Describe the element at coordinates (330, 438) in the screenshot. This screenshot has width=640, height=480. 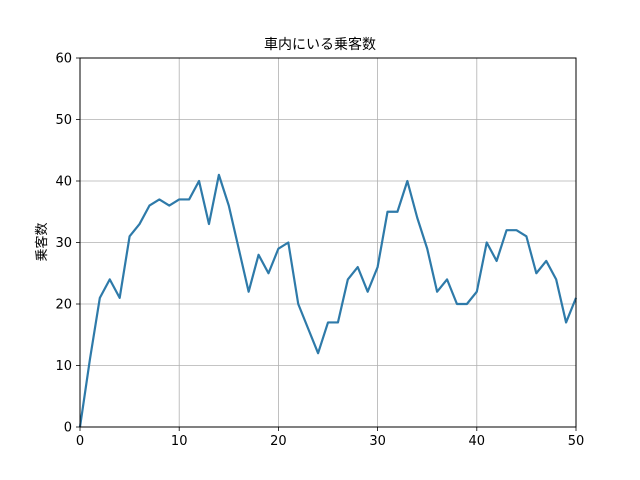
I see `x-axis: 0 10 20 30 40 50` at that location.